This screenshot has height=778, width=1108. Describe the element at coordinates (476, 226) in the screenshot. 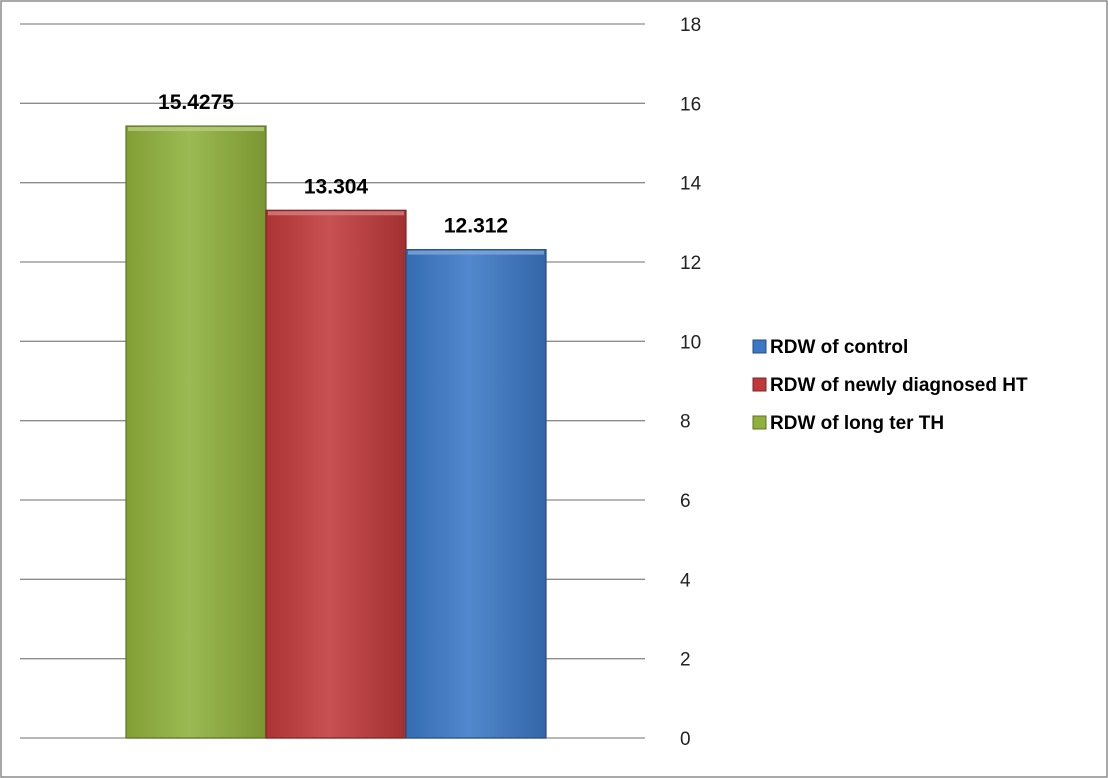

I see `data-label: 12.312` at that location.